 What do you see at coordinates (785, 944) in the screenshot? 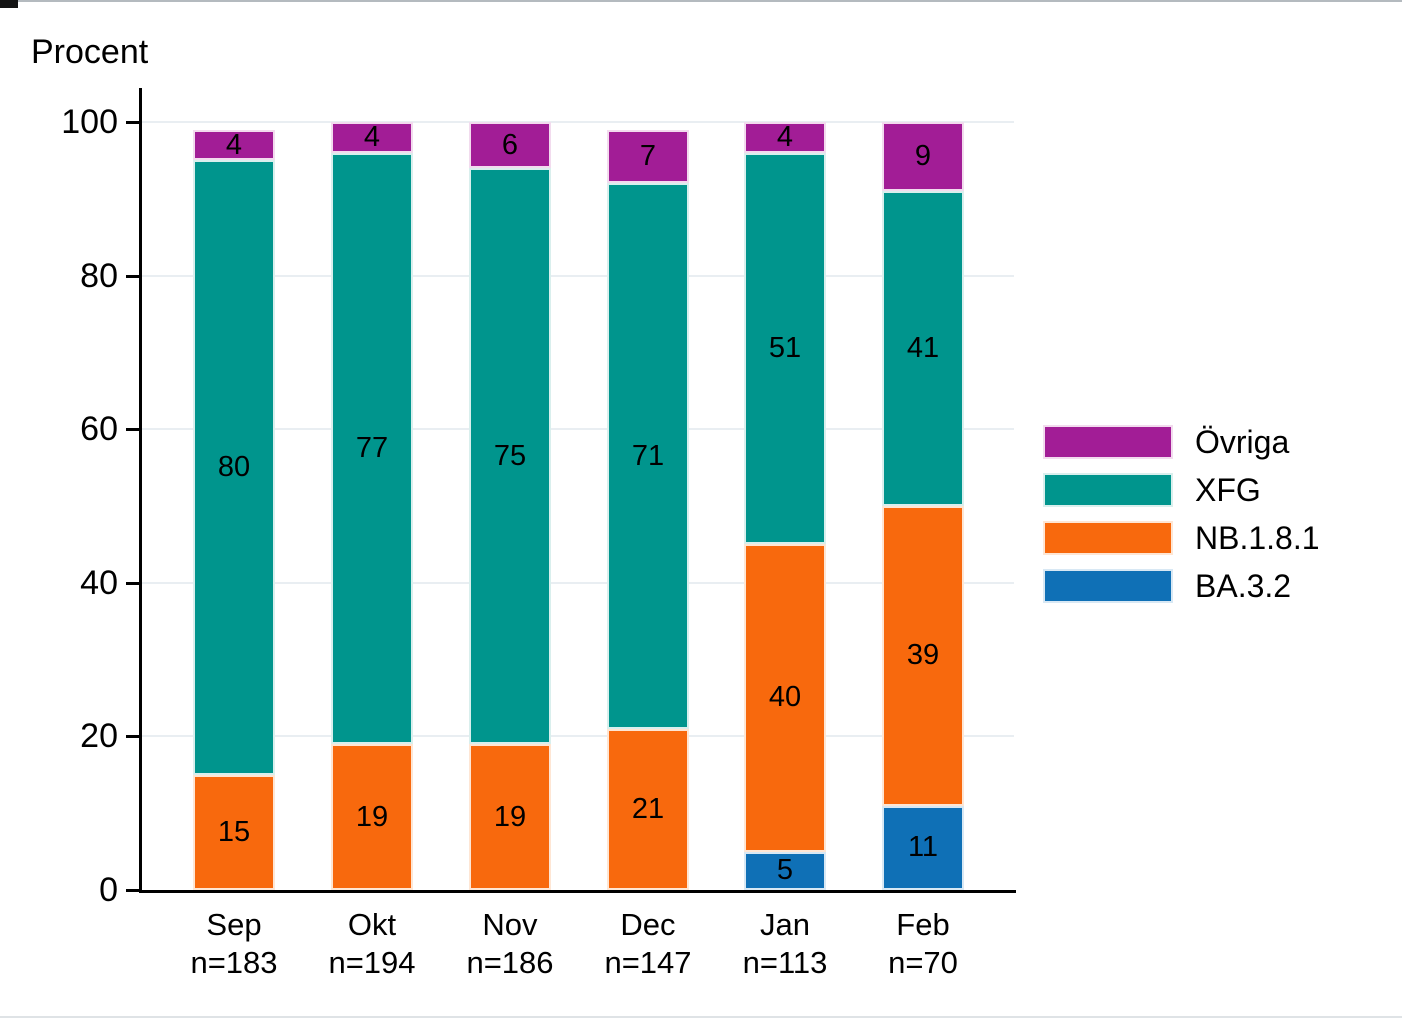
I see `x-label-Jan: Jan n=113` at bounding box center [785, 944].